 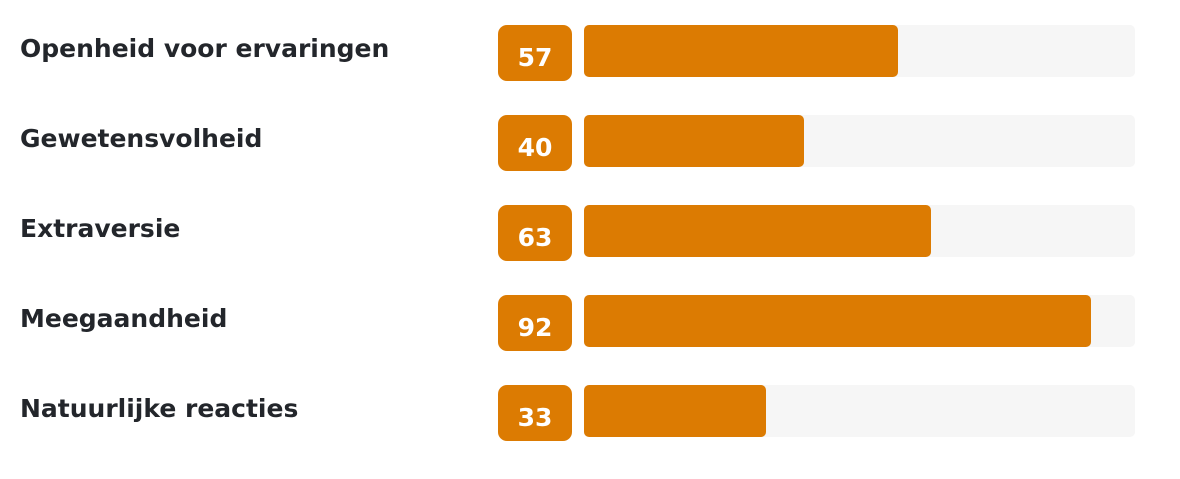 What do you see at coordinates (141, 138) in the screenshot?
I see `category-label: Gewetensvolheid` at bounding box center [141, 138].